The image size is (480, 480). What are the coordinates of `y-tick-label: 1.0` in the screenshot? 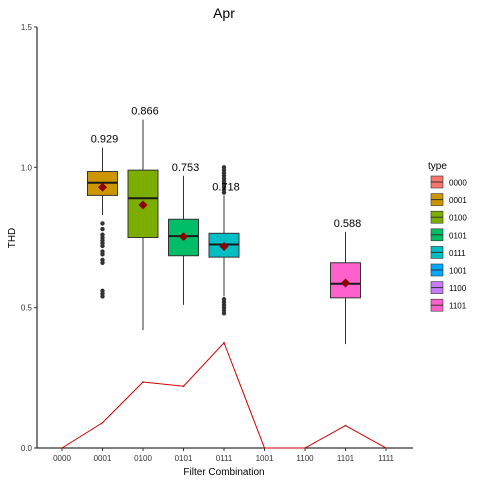 It's located at (27, 167).